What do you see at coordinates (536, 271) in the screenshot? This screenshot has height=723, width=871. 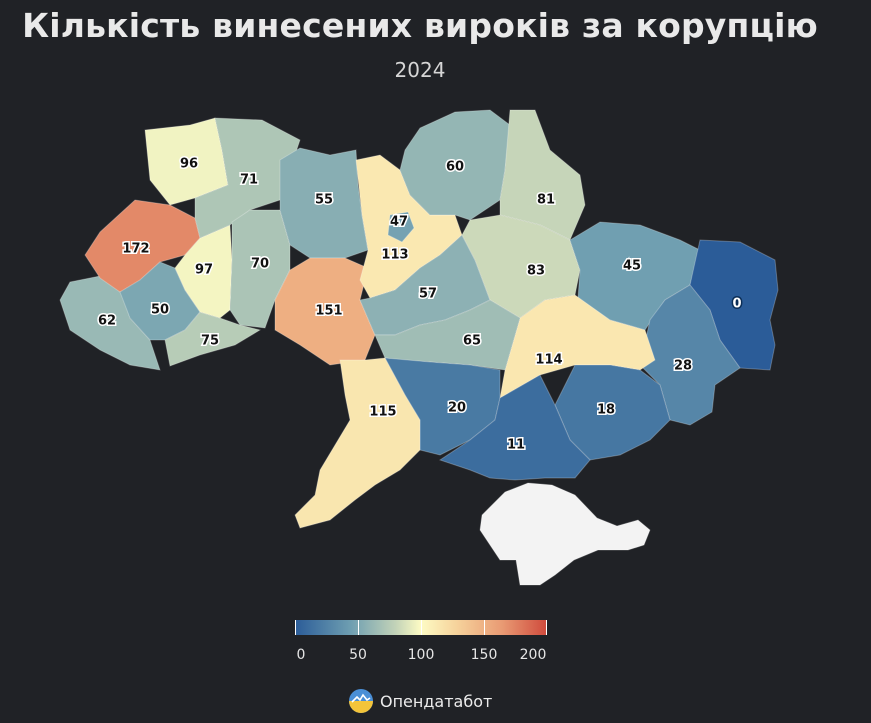 I see `value-label: 83` at bounding box center [536, 271].